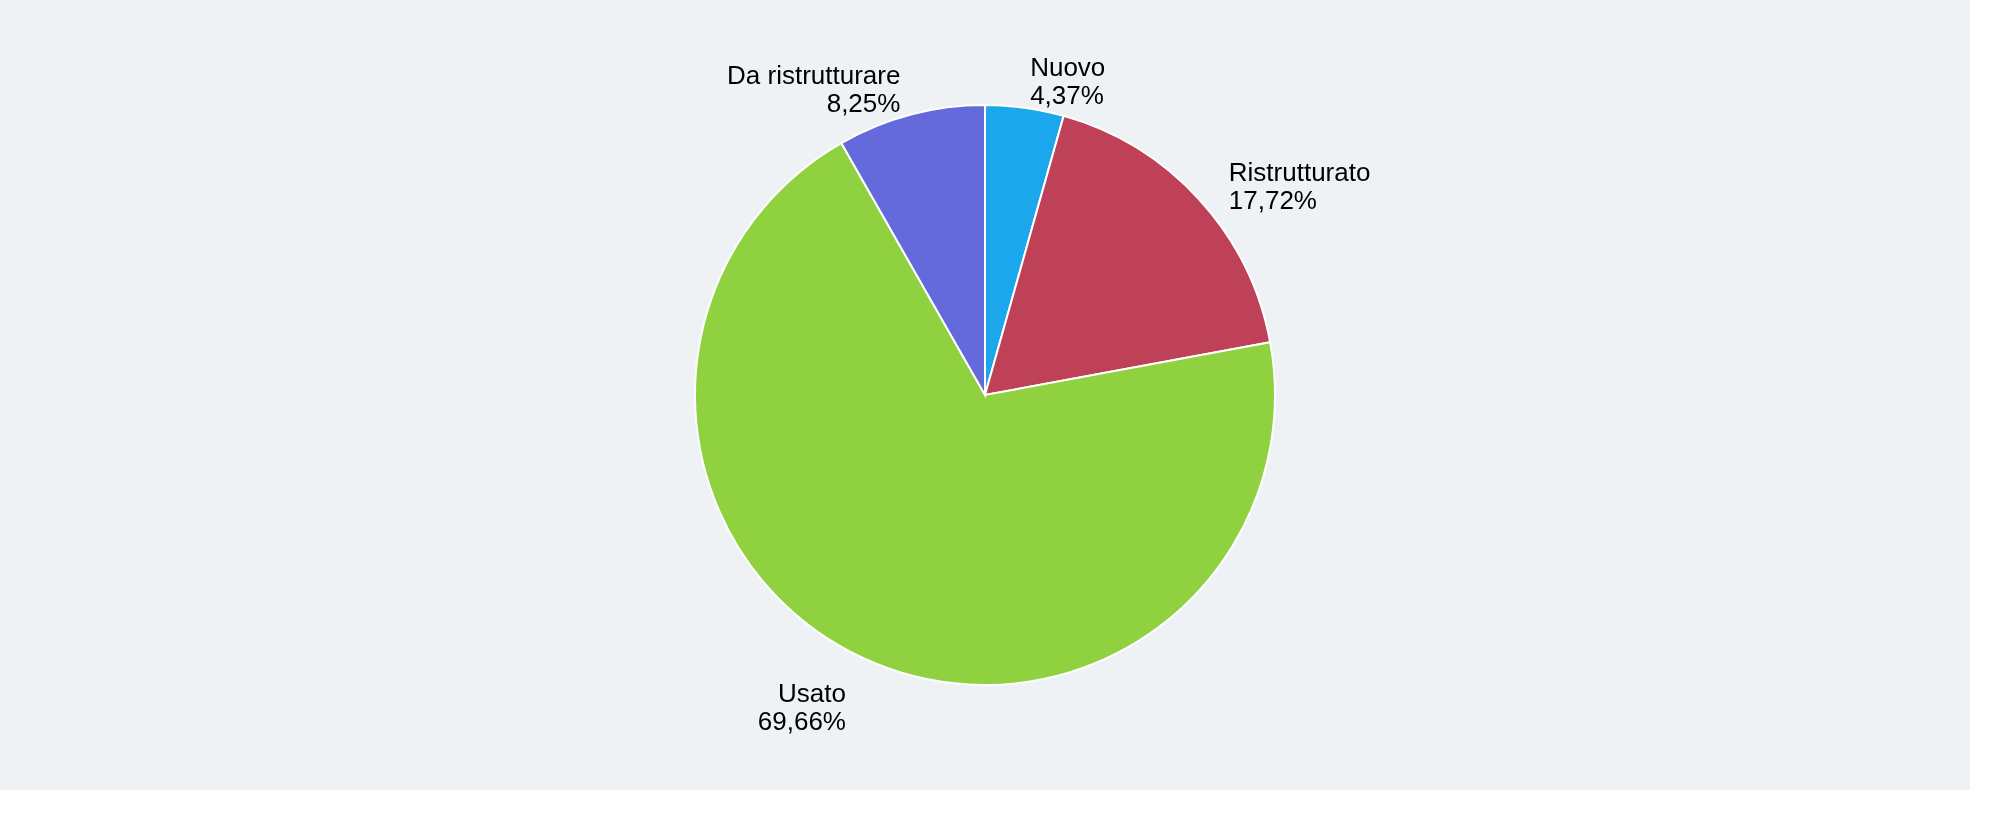 Image resolution: width=2008 pixels, height=827 pixels. What do you see at coordinates (812, 693) in the screenshot?
I see `slice-label: Usato` at bounding box center [812, 693].